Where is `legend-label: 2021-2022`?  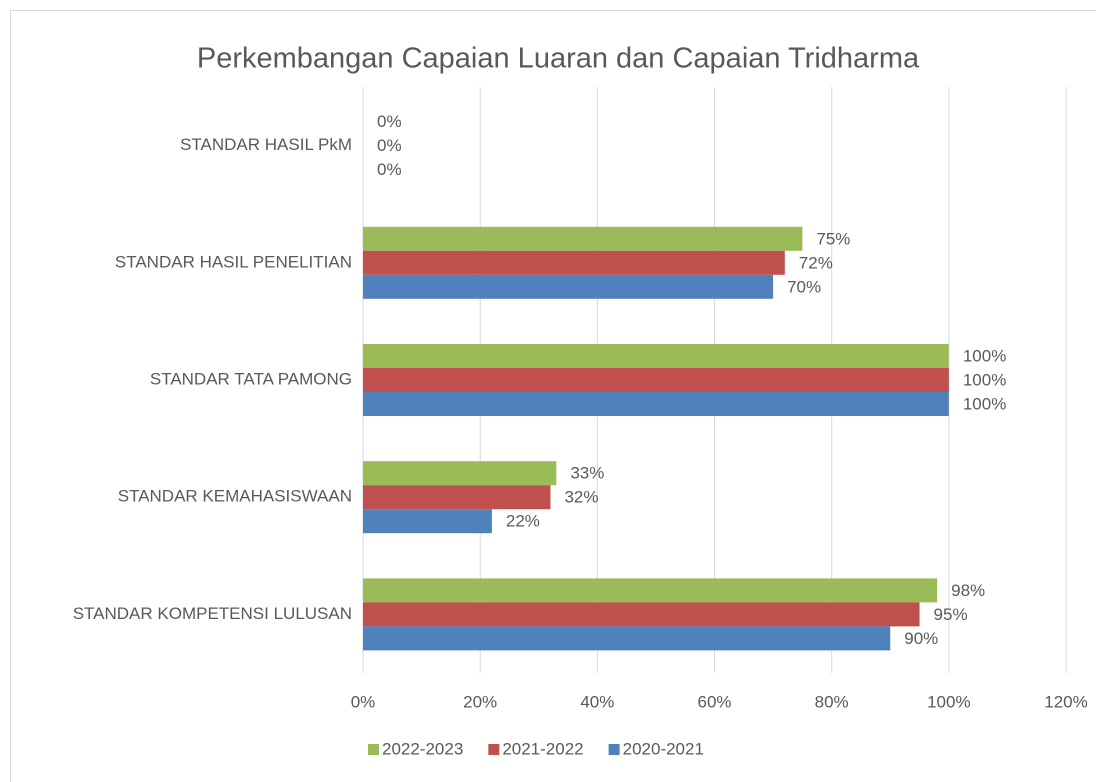
legend-label: 2021-2022 is located at coordinates (542, 748).